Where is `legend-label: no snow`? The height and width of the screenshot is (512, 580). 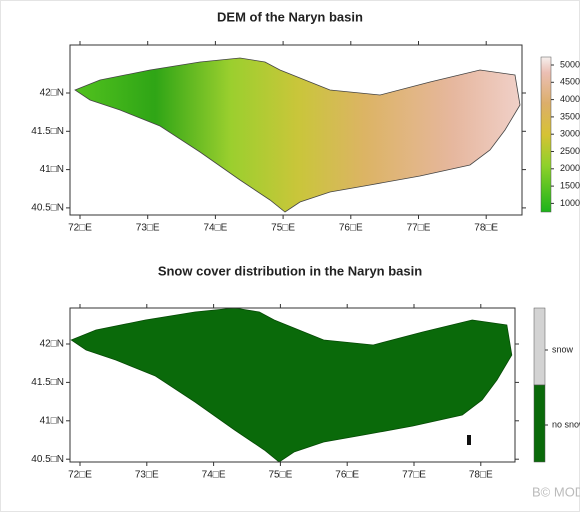
legend-label: no snow is located at coordinates (566, 424).